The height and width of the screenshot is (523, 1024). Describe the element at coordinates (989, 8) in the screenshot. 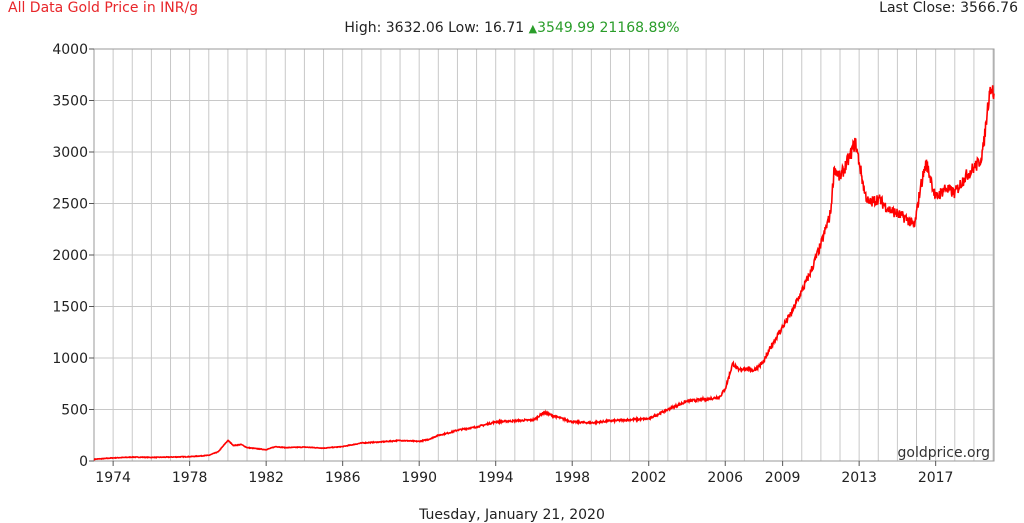

I see `last-close-value: 3566.76` at that location.